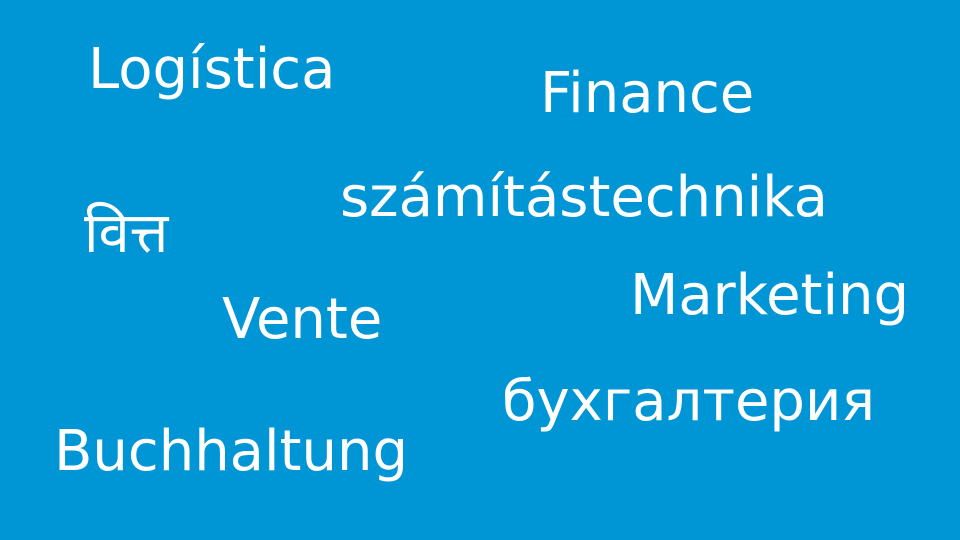  Describe the element at coordinates (647, 93) in the screenshot. I see `word-finance: Finance` at that location.